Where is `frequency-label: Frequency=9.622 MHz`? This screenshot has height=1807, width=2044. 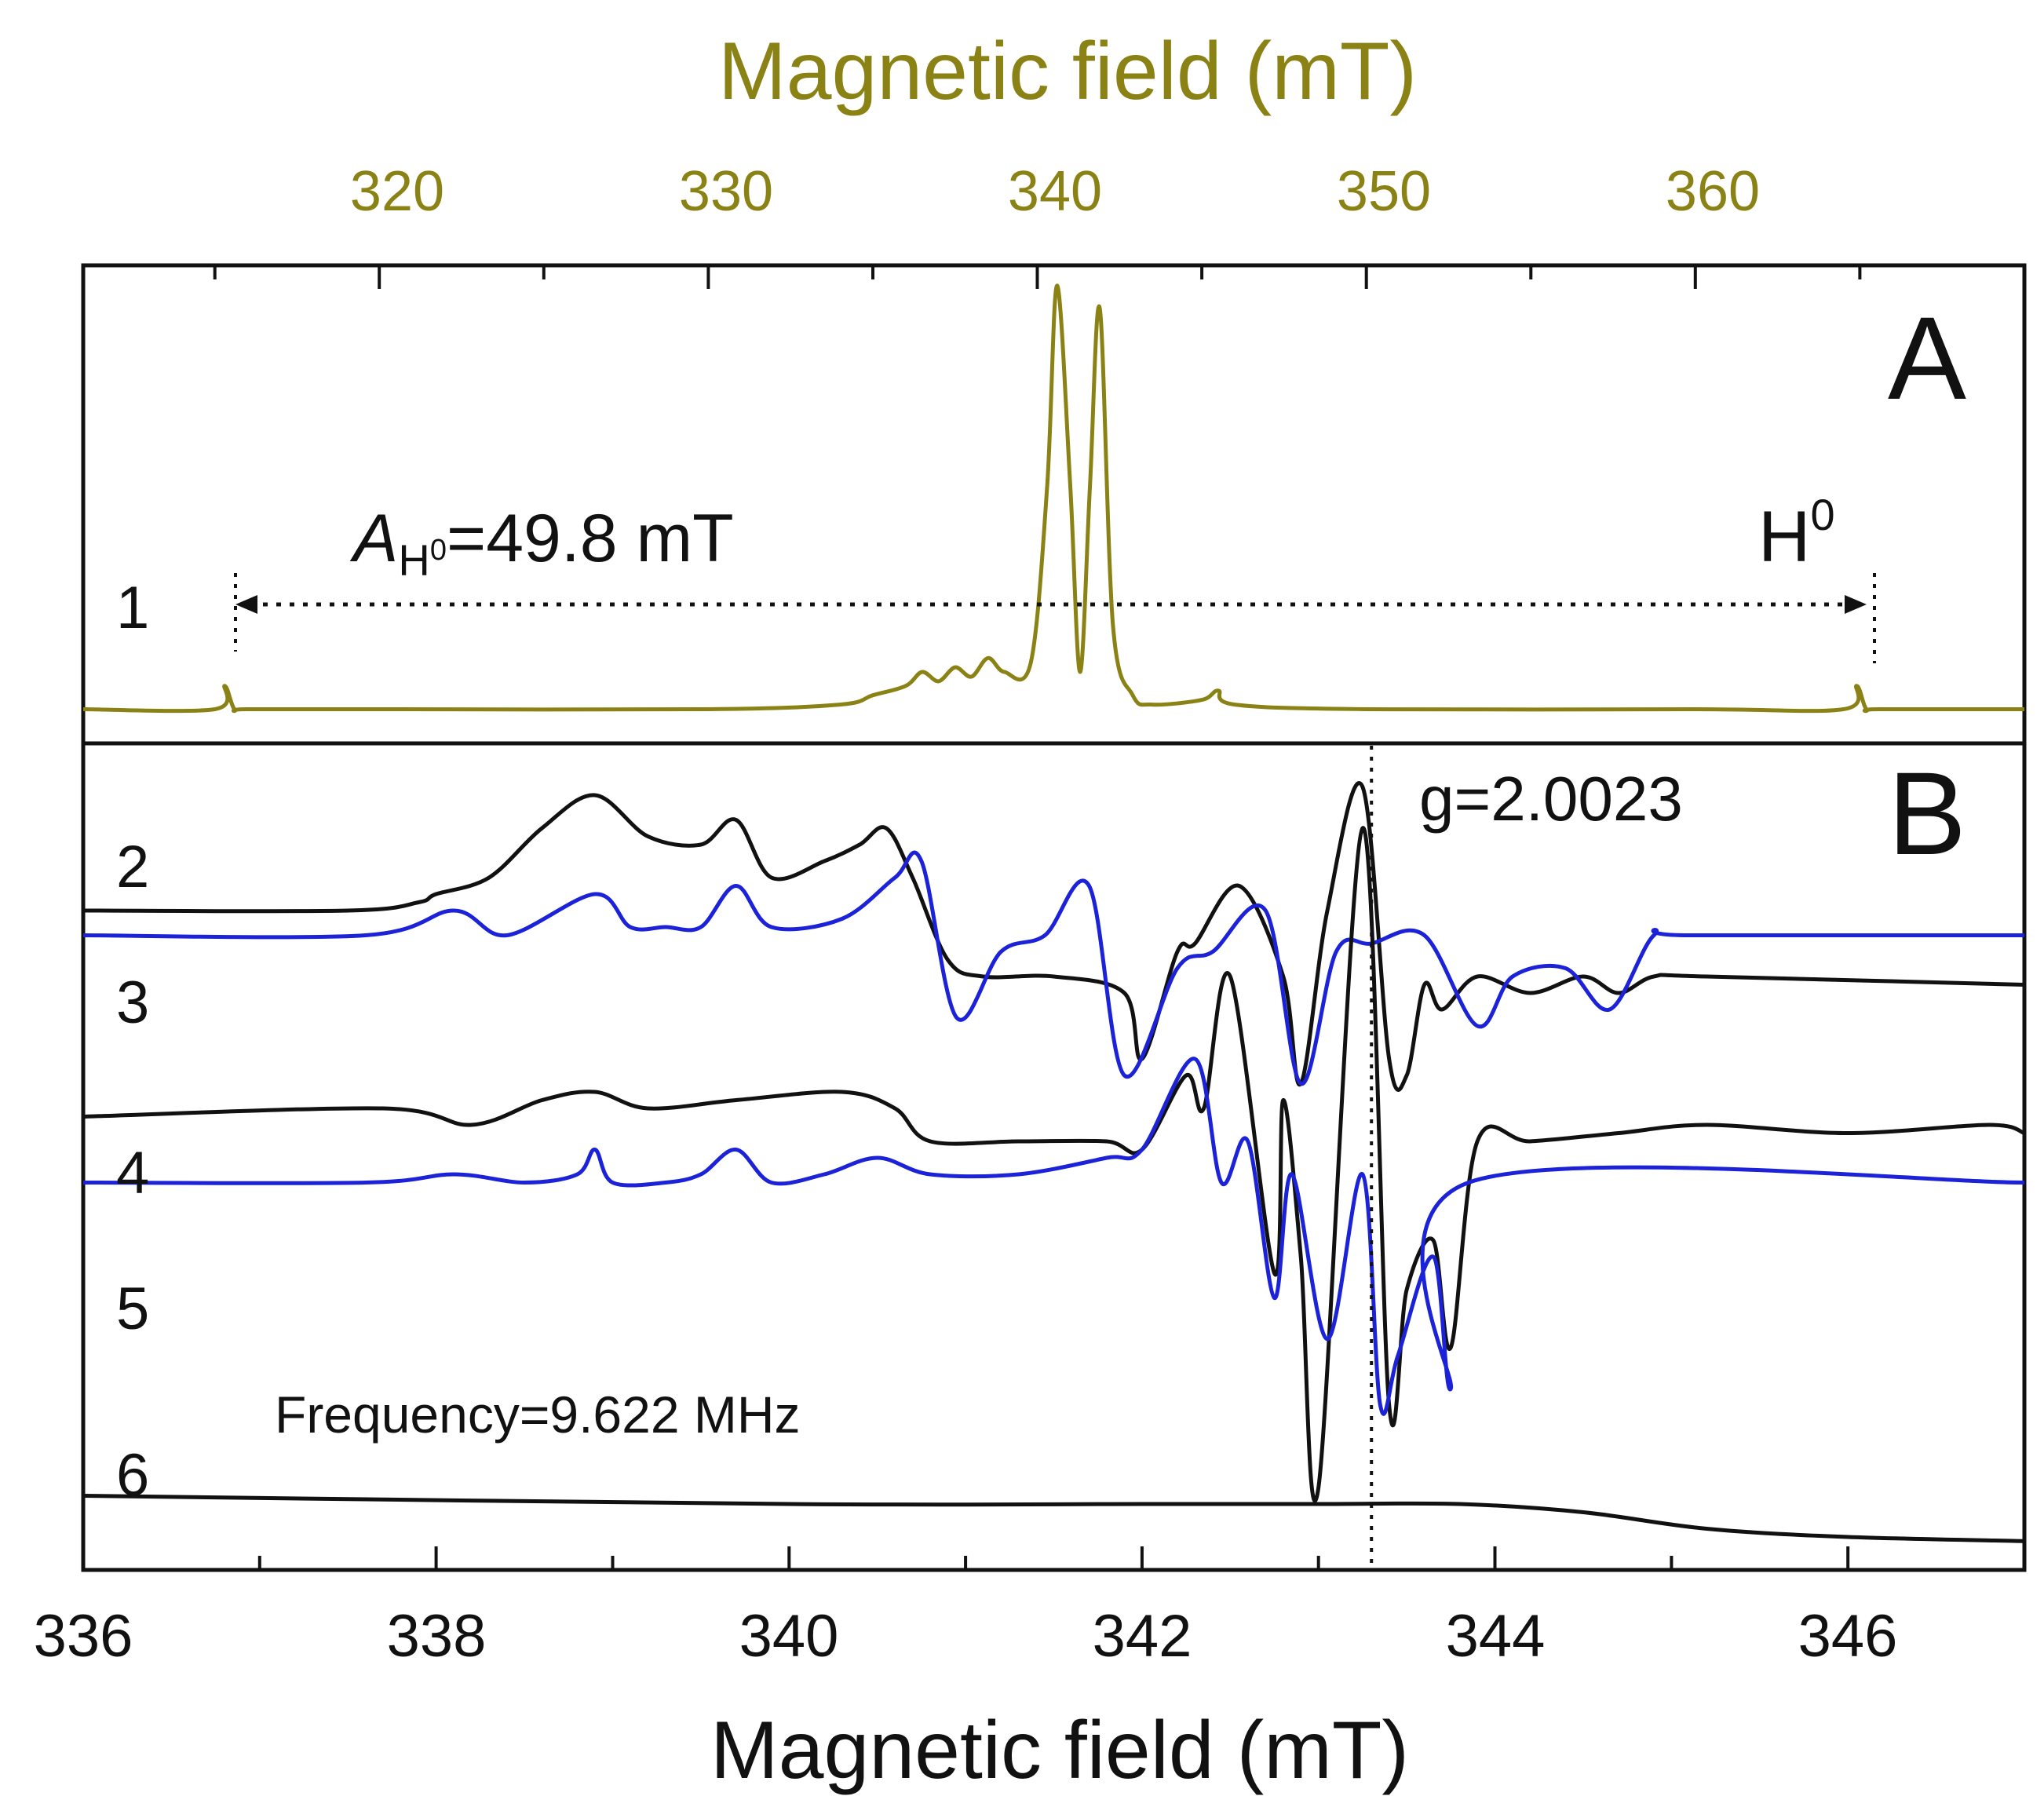
frequency-label: Frequency=9.622 MHz is located at coordinates (538, 1414).